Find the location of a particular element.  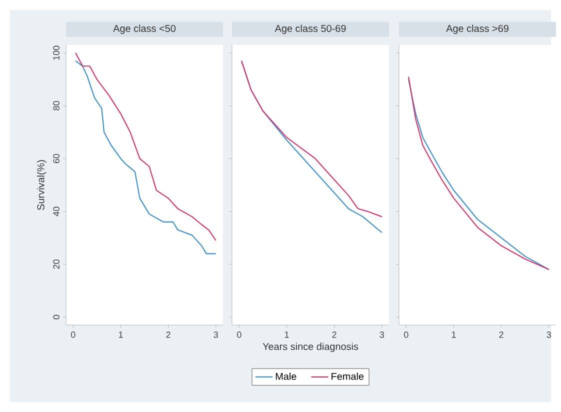

y-axis-title: Survival(%) is located at coordinates (41, 185).